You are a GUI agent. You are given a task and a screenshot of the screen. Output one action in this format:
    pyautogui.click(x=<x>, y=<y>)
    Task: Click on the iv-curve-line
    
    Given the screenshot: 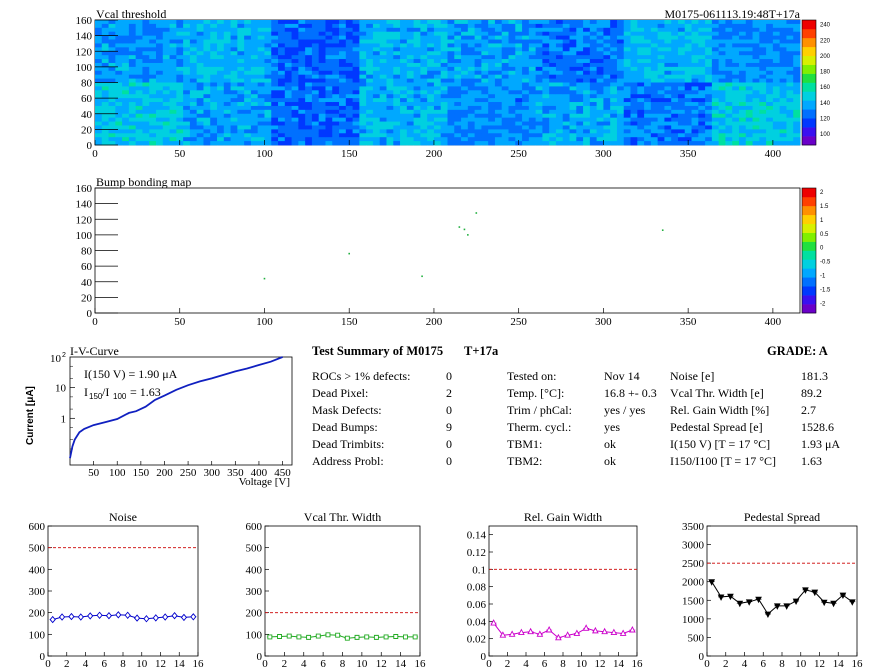 What is the action you would take?
    pyautogui.click(x=176, y=407)
    